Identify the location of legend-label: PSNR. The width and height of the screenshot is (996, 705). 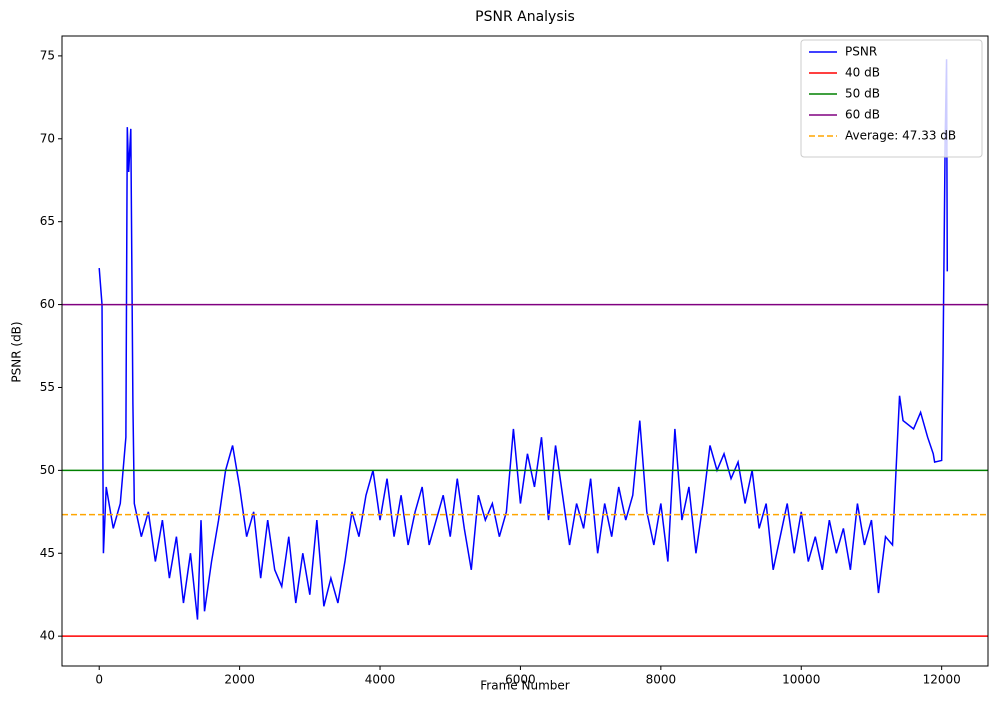
(861, 52).